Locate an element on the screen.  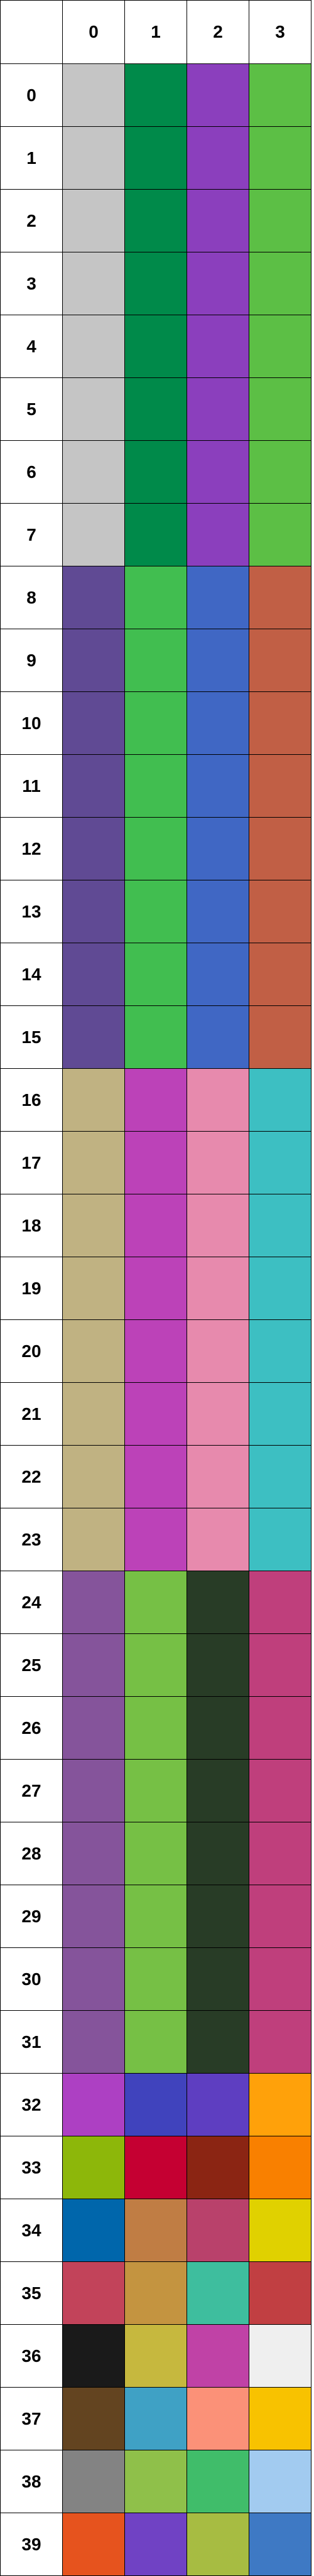
row-label: 17 is located at coordinates (32, 1163).